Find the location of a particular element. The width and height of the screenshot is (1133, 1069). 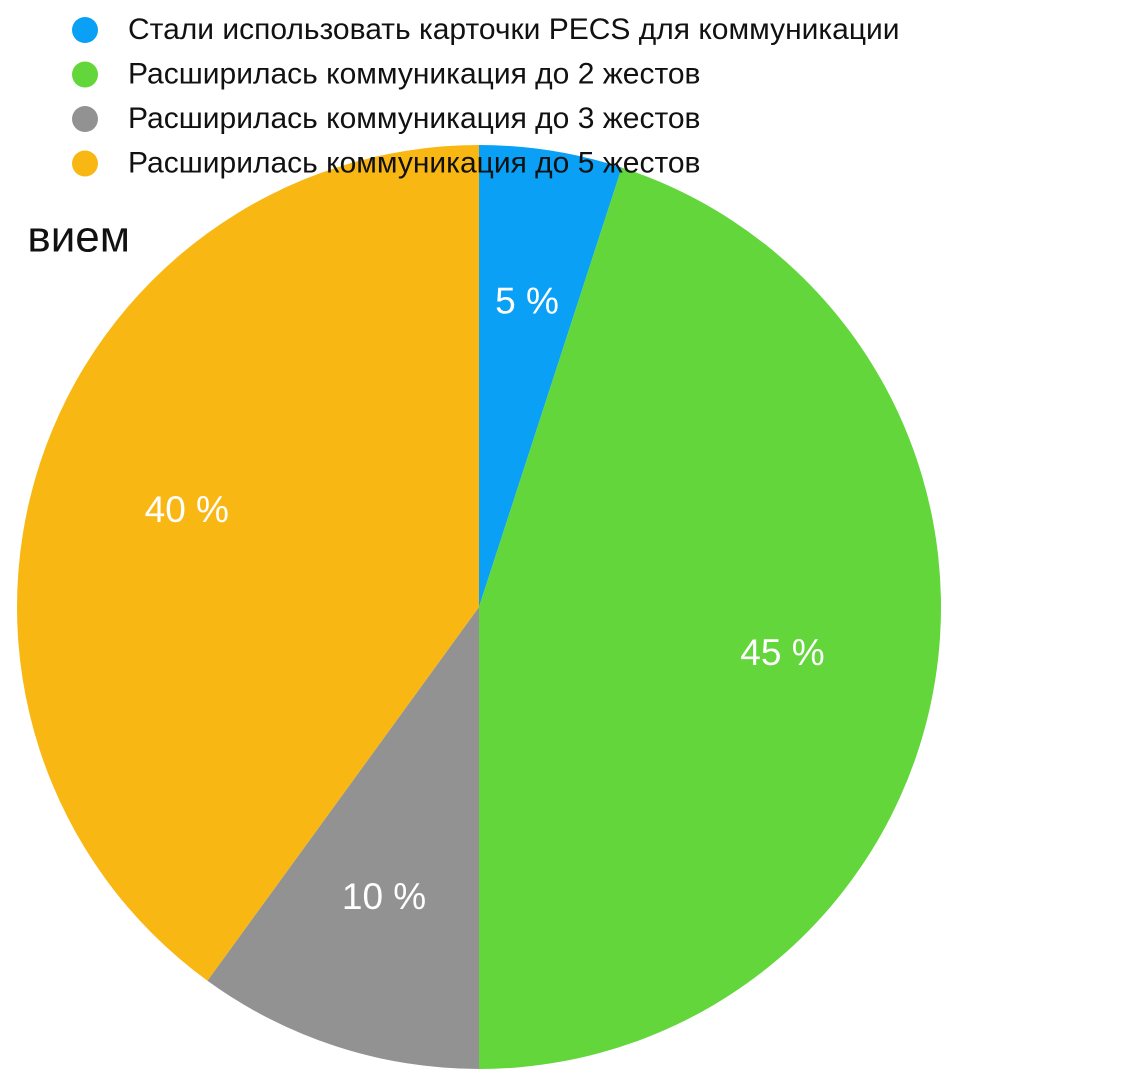

slice-label: 10 % is located at coordinates (384, 896).